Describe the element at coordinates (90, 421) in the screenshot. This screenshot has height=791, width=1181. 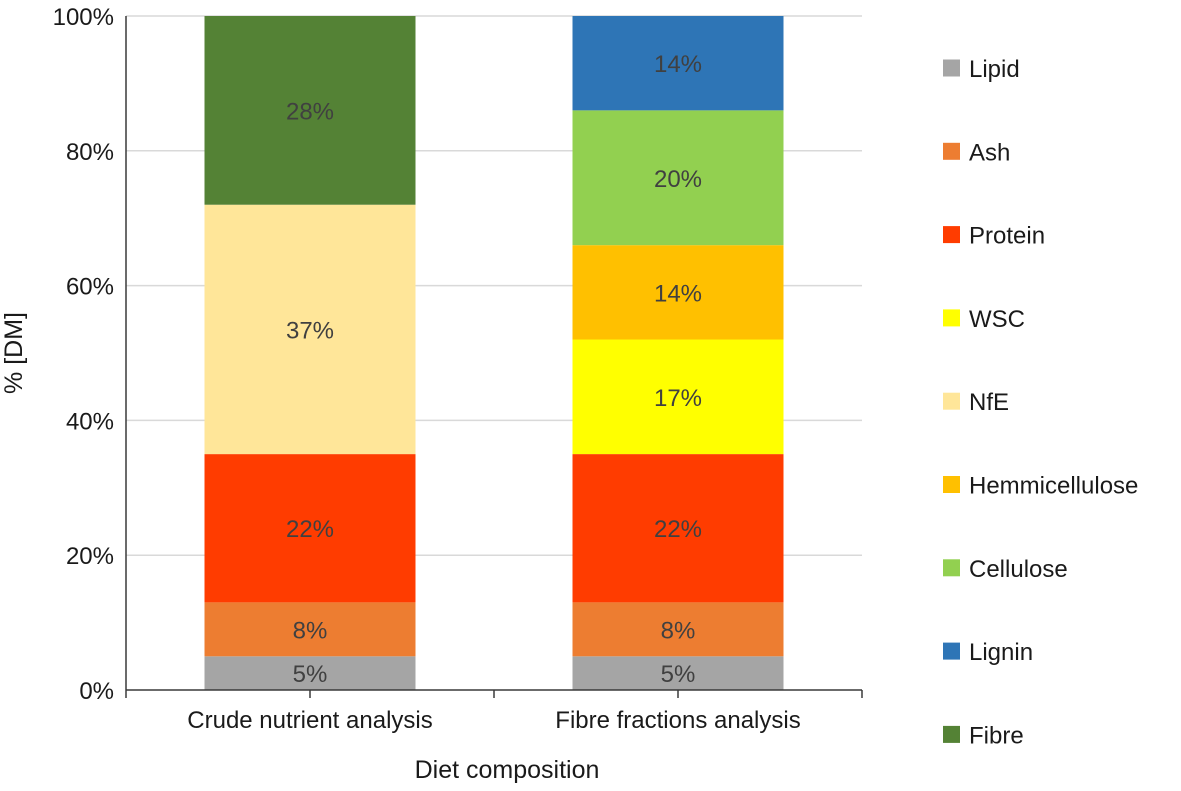
I see `y-tick-label: 40%` at that location.